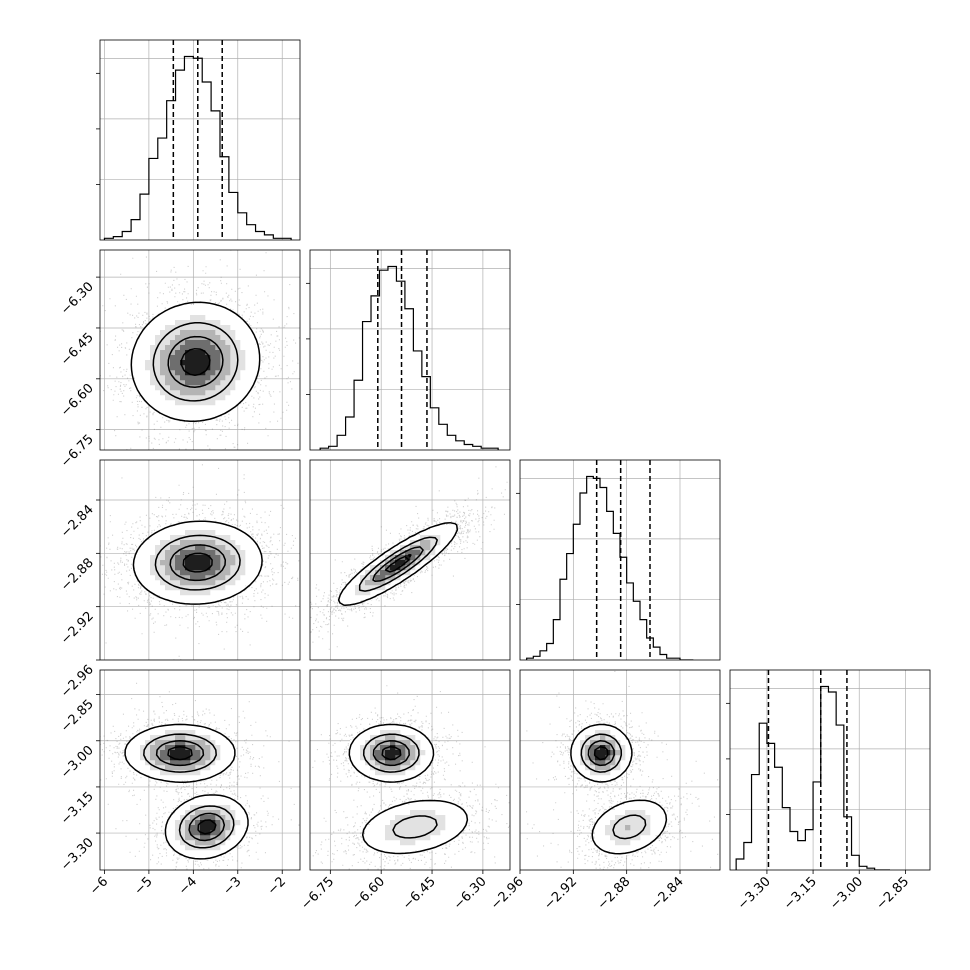 Image resolution: width=970 pixels, height=970 pixels. What do you see at coordinates (77, 628) in the screenshot?
I see `y-tick-label: −2.92` at bounding box center [77, 628].